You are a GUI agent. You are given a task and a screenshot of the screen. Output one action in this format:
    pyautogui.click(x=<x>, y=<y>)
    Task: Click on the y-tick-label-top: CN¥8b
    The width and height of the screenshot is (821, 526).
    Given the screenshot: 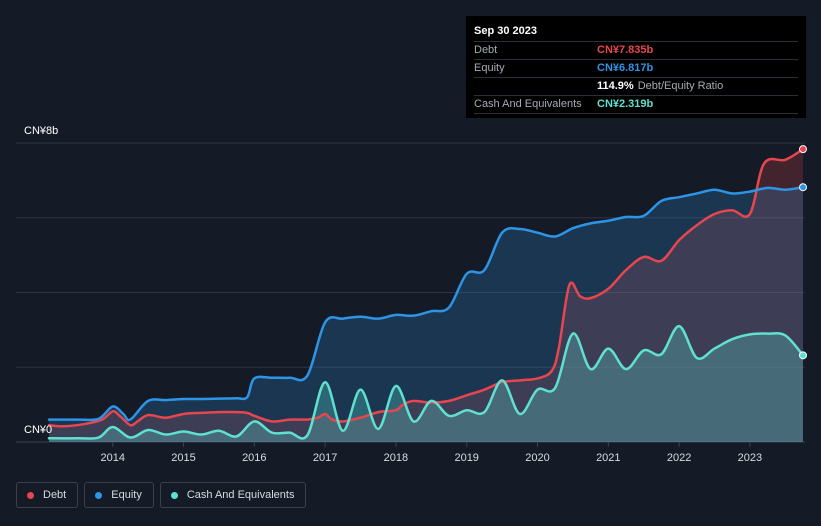 What is the action you would take?
    pyautogui.click(x=41, y=131)
    